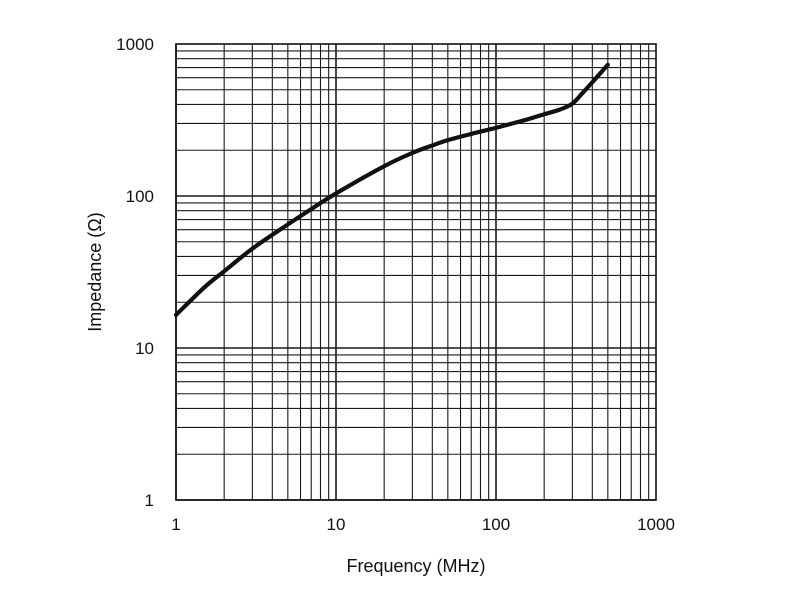 The image size is (800, 605). Describe the element at coordinates (336, 524) in the screenshot. I see `x-tick-label: 10` at that location.